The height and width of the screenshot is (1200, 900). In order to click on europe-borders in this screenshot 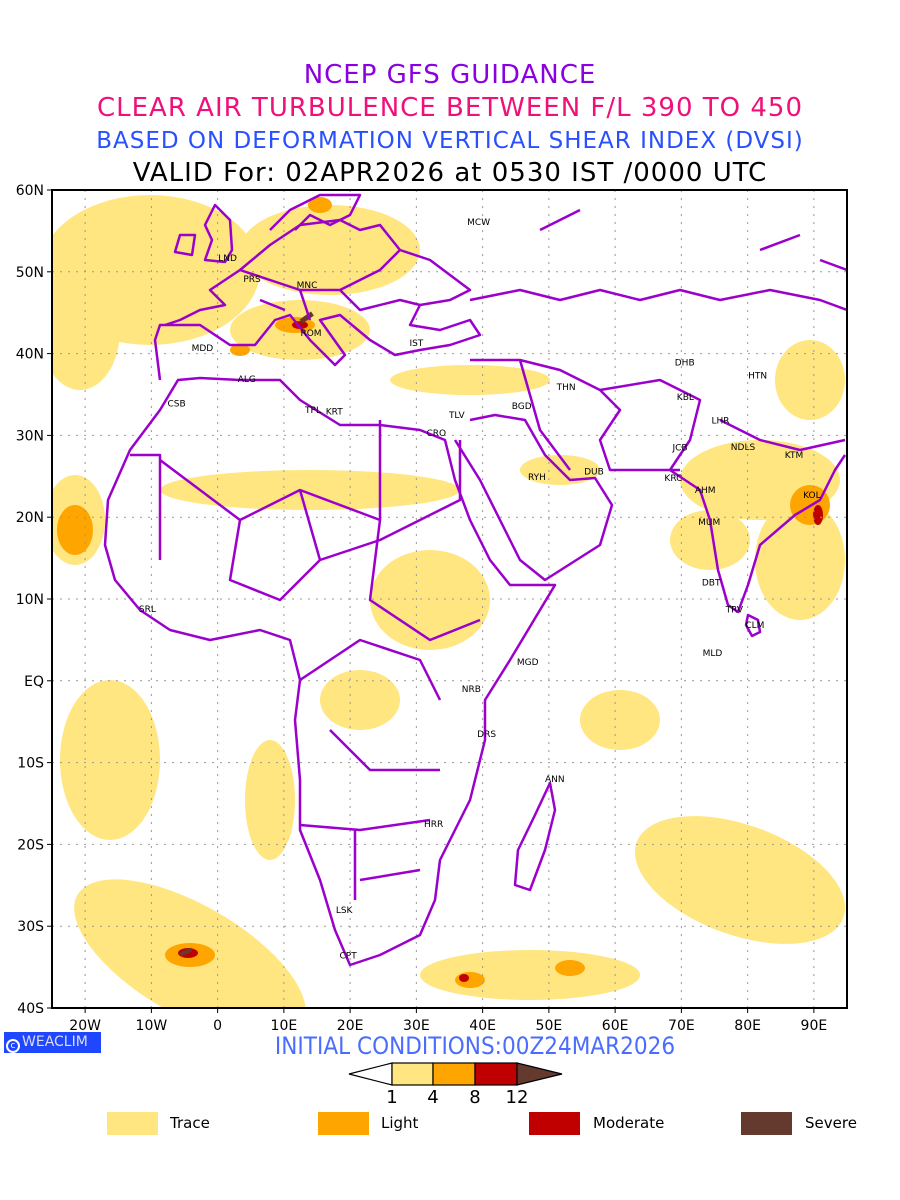, I will do `click(330, 285)`.